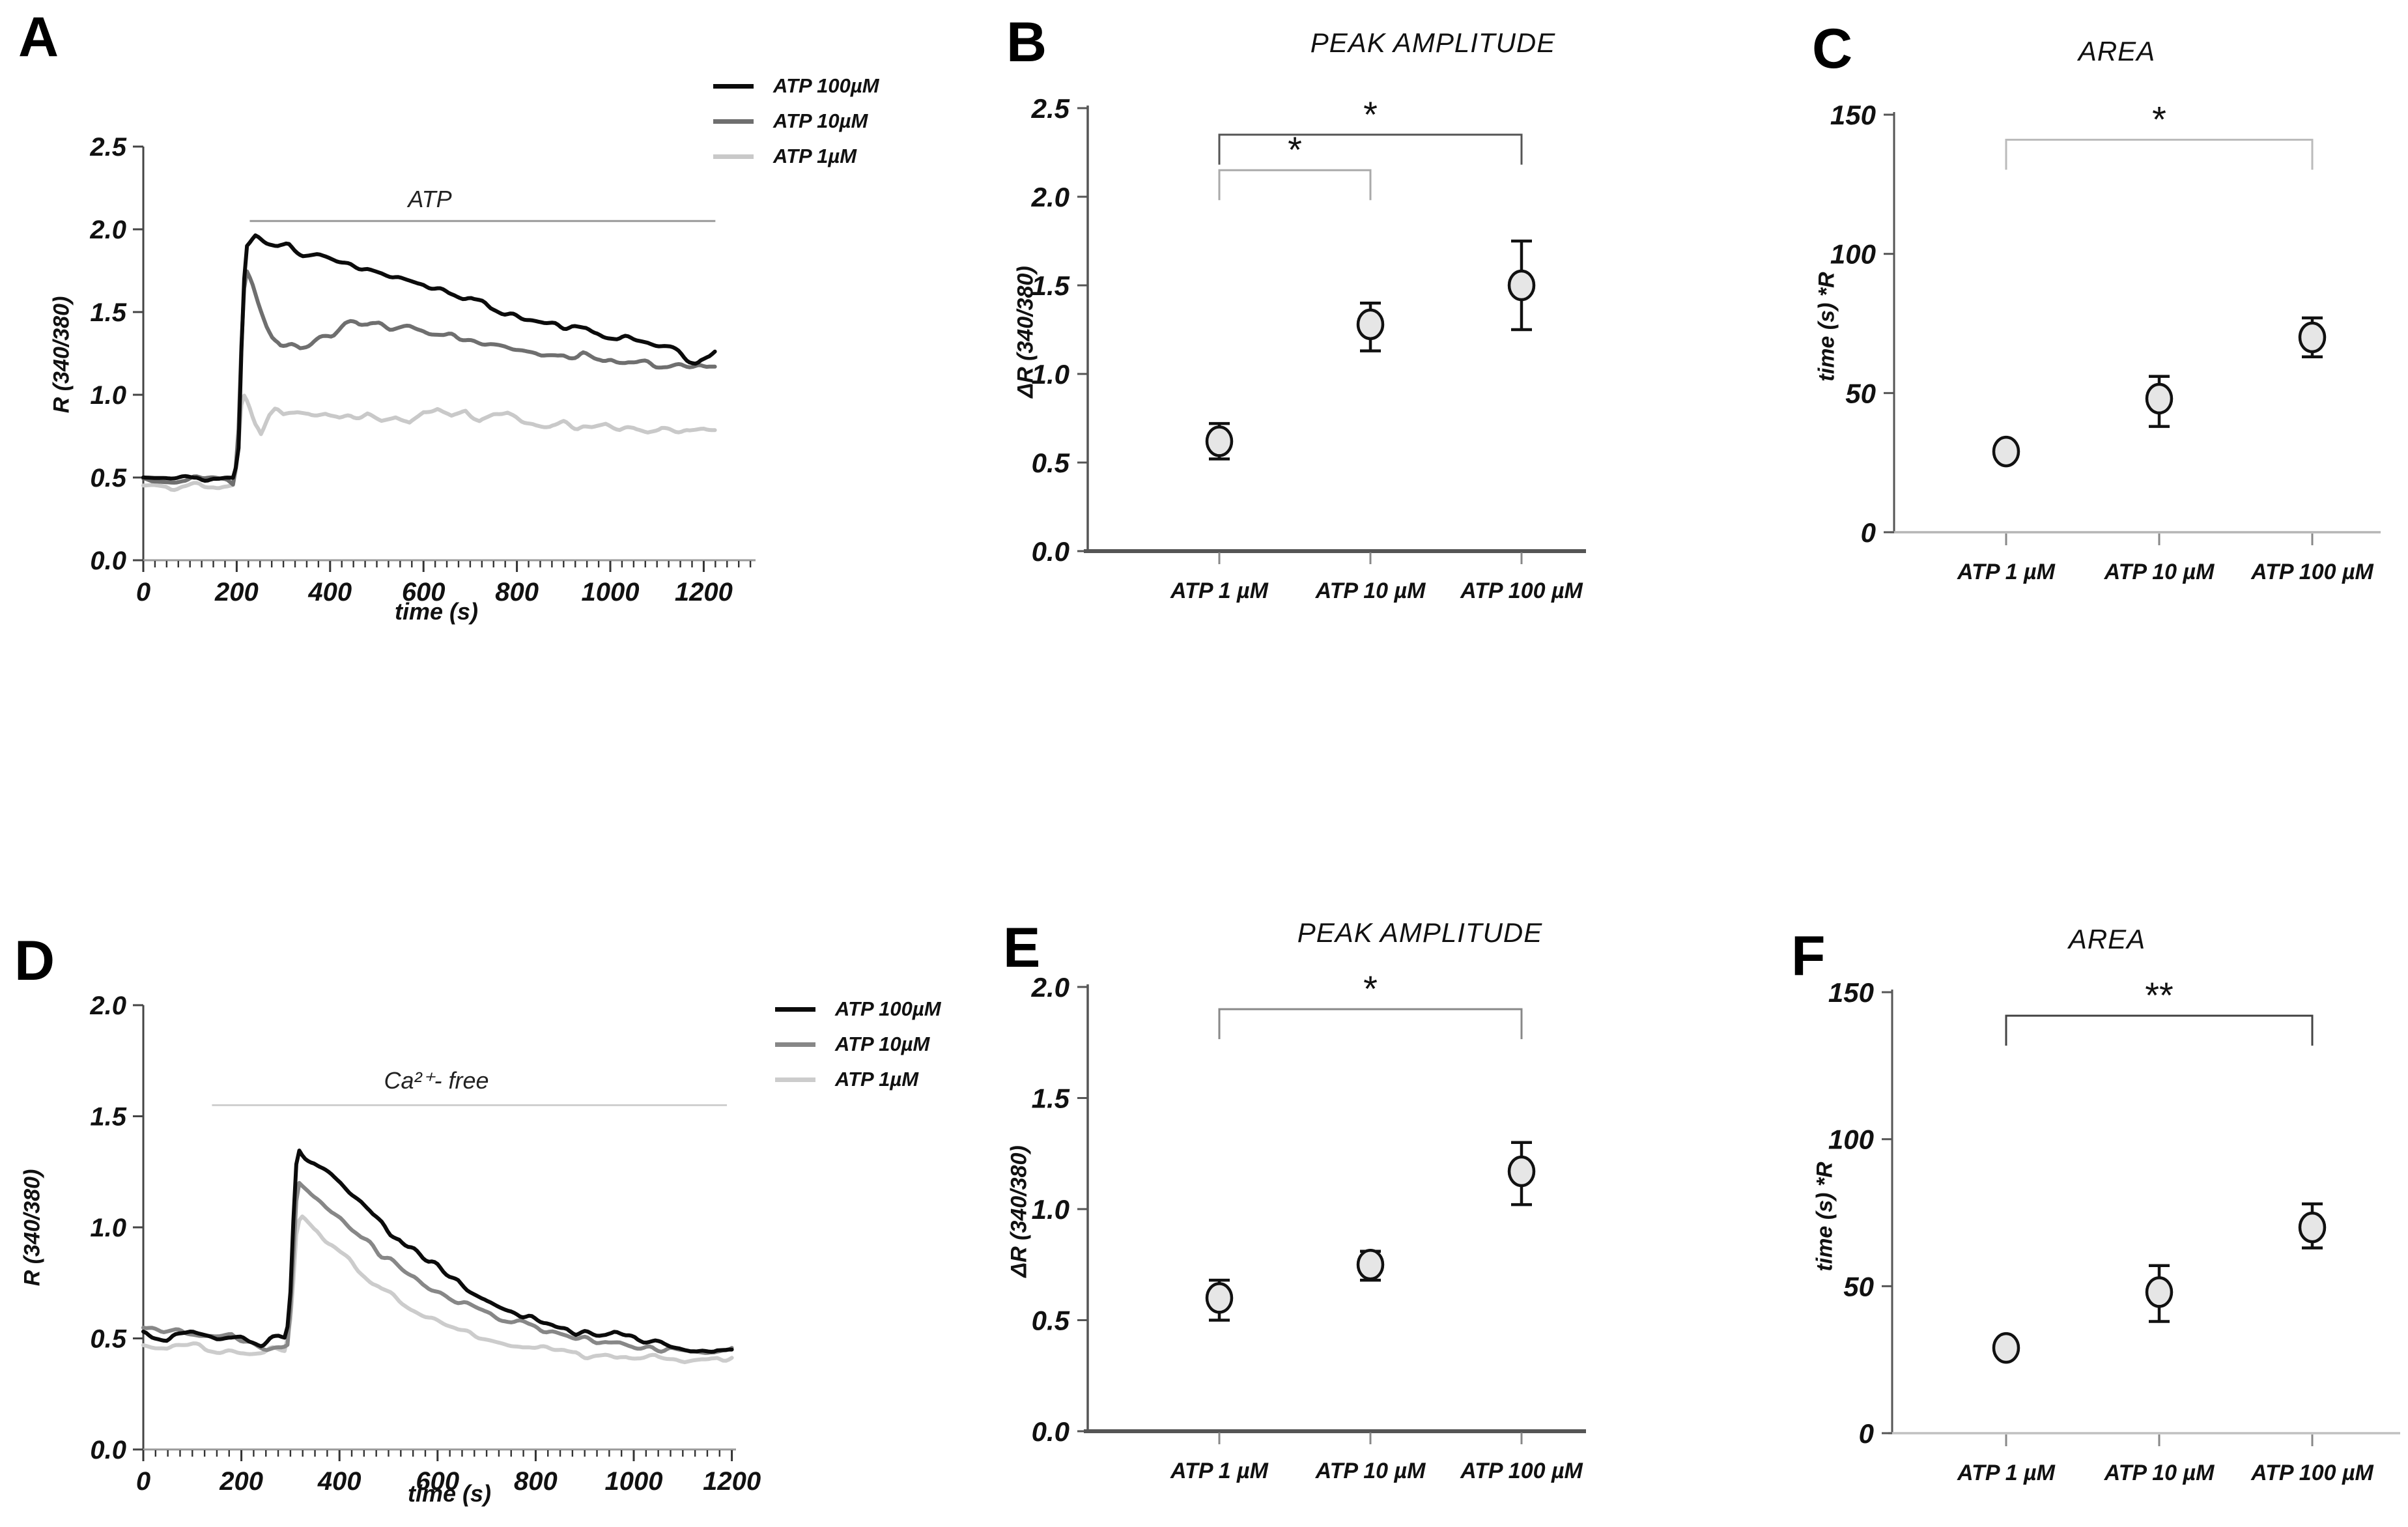  I want to click on svg-text: 600, so click(424, 592).